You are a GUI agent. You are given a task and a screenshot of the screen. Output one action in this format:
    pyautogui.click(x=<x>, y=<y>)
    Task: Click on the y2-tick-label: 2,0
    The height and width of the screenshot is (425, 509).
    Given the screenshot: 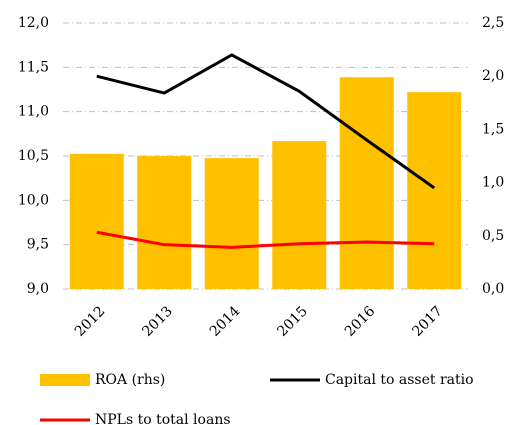 What is the action you would take?
    pyautogui.click(x=493, y=76)
    